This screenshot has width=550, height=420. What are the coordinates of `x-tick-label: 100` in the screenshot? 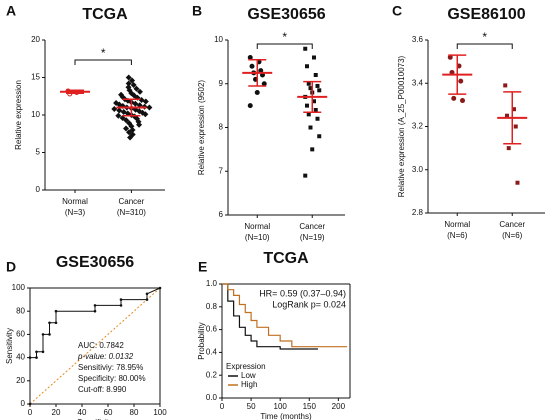 It's located at (281, 406).